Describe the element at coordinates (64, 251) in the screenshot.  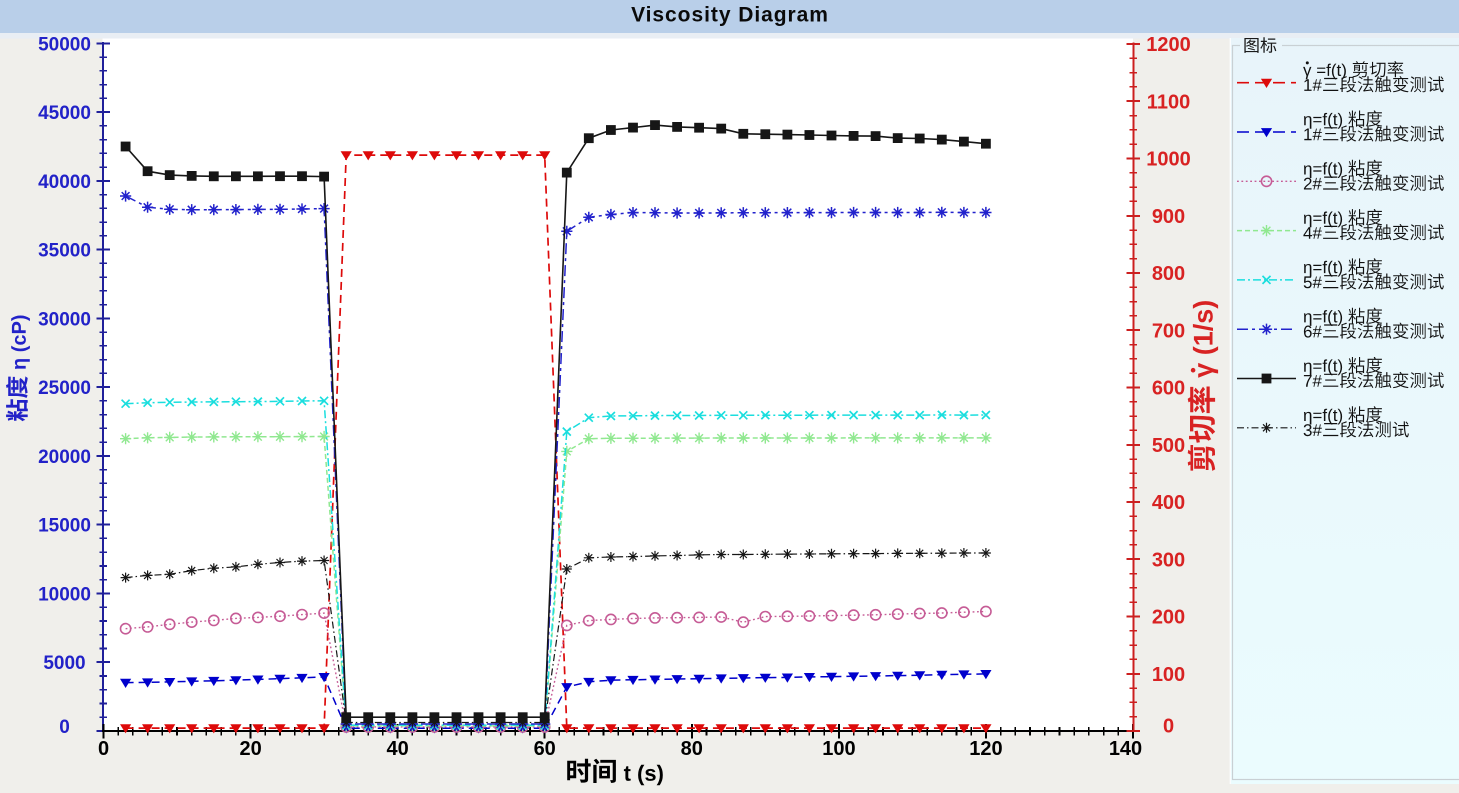
I see `svg-text: 35000` at that location.